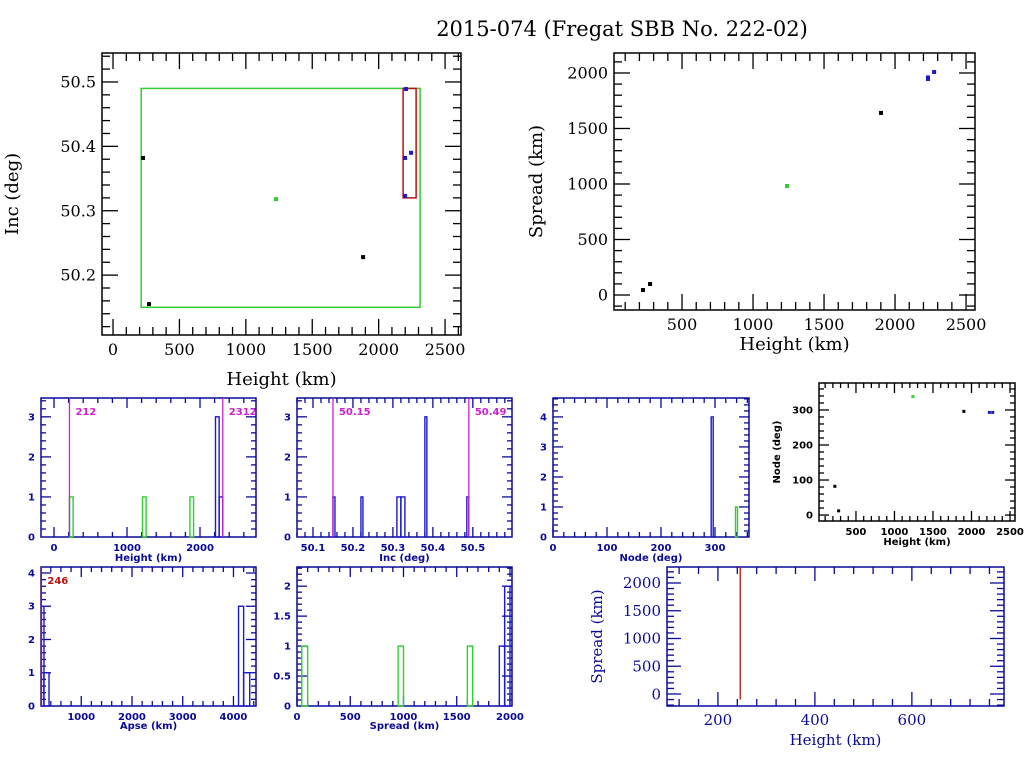 The height and width of the screenshot is (768, 1024). What do you see at coordinates (802, 445) in the screenshot?
I see `y-tick-label: 200` at bounding box center [802, 445].